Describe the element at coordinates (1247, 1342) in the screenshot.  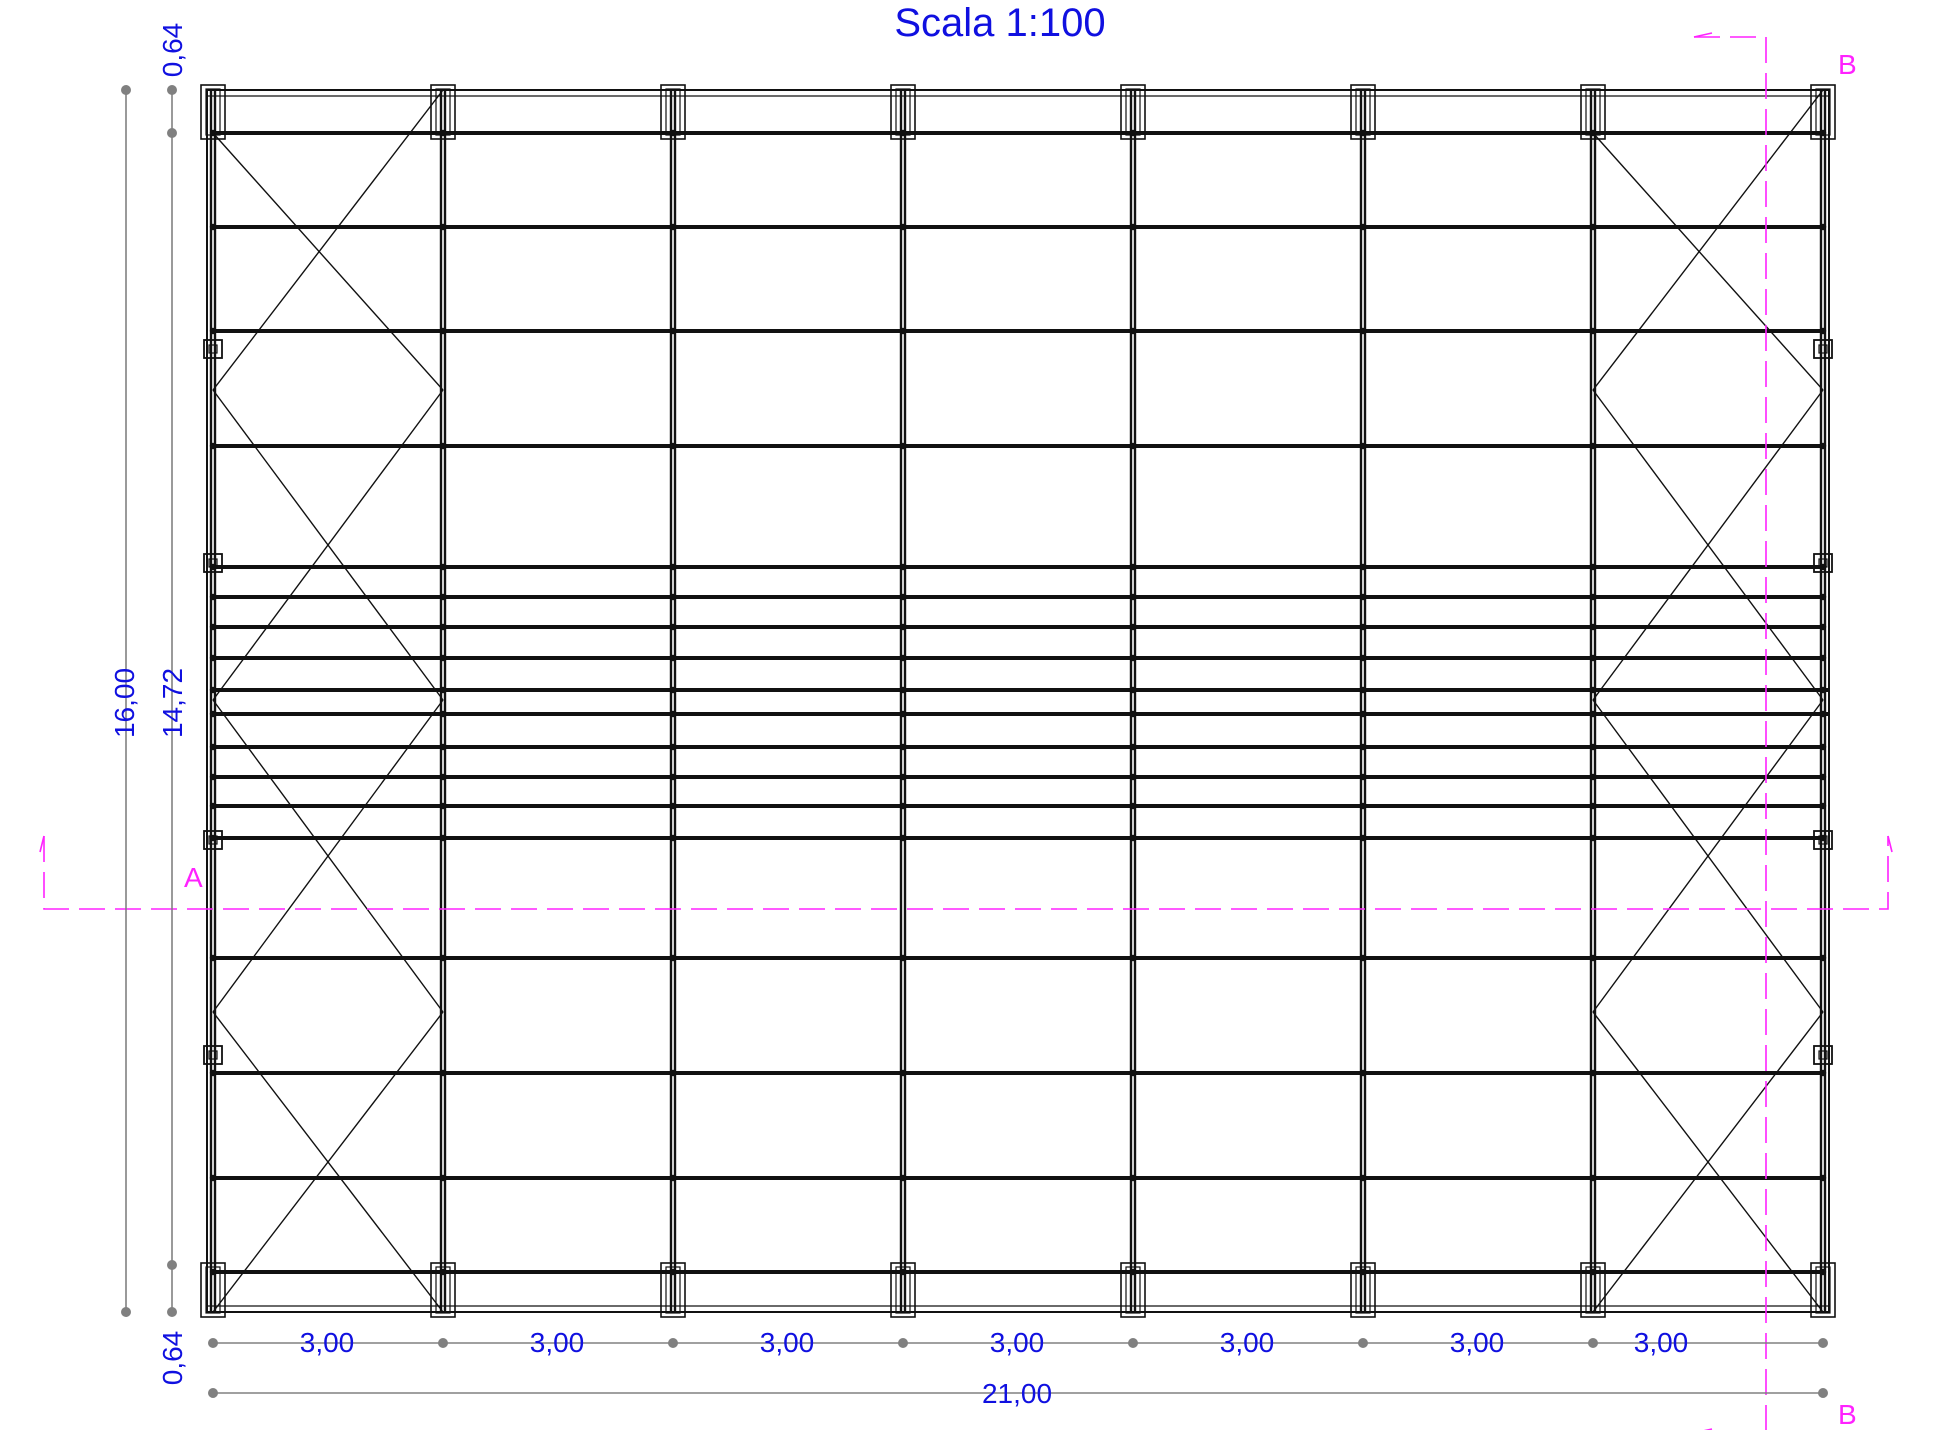
I see `bay-dim-5: 3,00` at that location.